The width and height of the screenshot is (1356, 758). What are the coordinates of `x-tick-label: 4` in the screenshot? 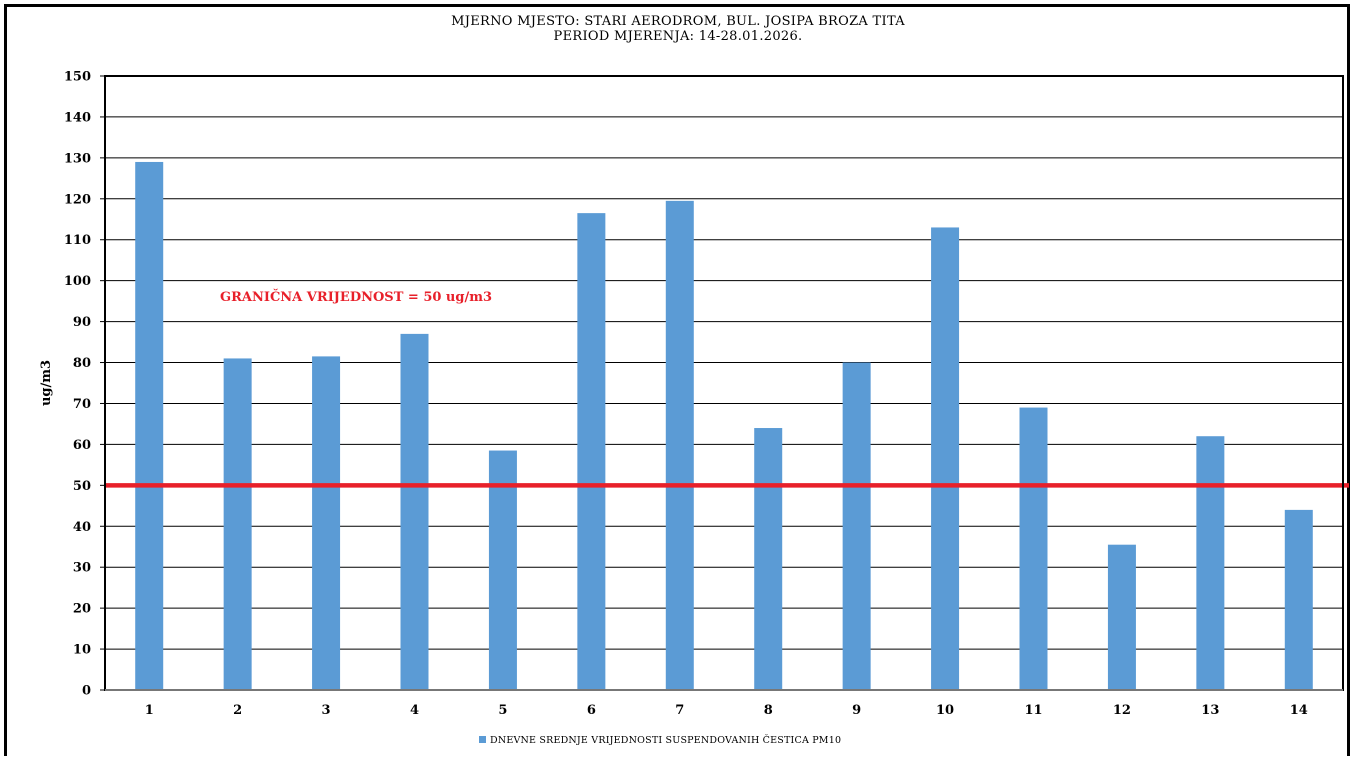 It's located at (414, 710).